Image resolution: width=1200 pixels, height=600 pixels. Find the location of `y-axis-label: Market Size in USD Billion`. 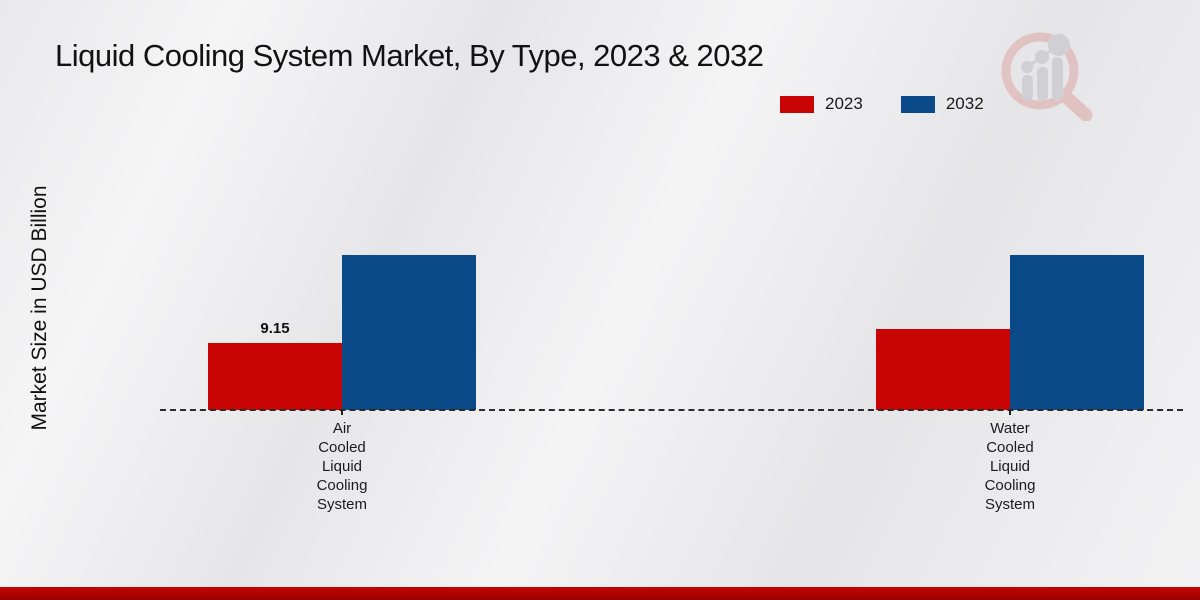

y-axis-label: Market Size in USD Billion is located at coordinates (39, 308).